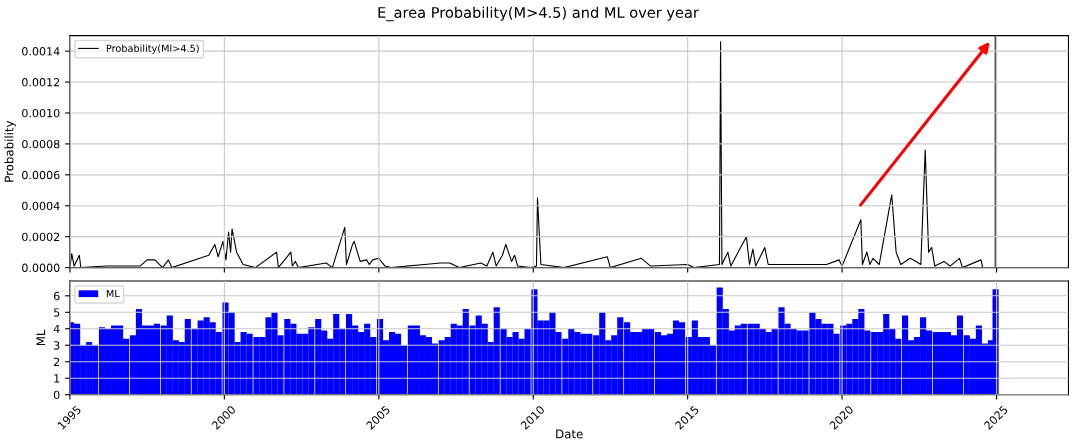 This screenshot has height=446, width=1076. I want to click on y-tick-label: 6, so click(56, 296).